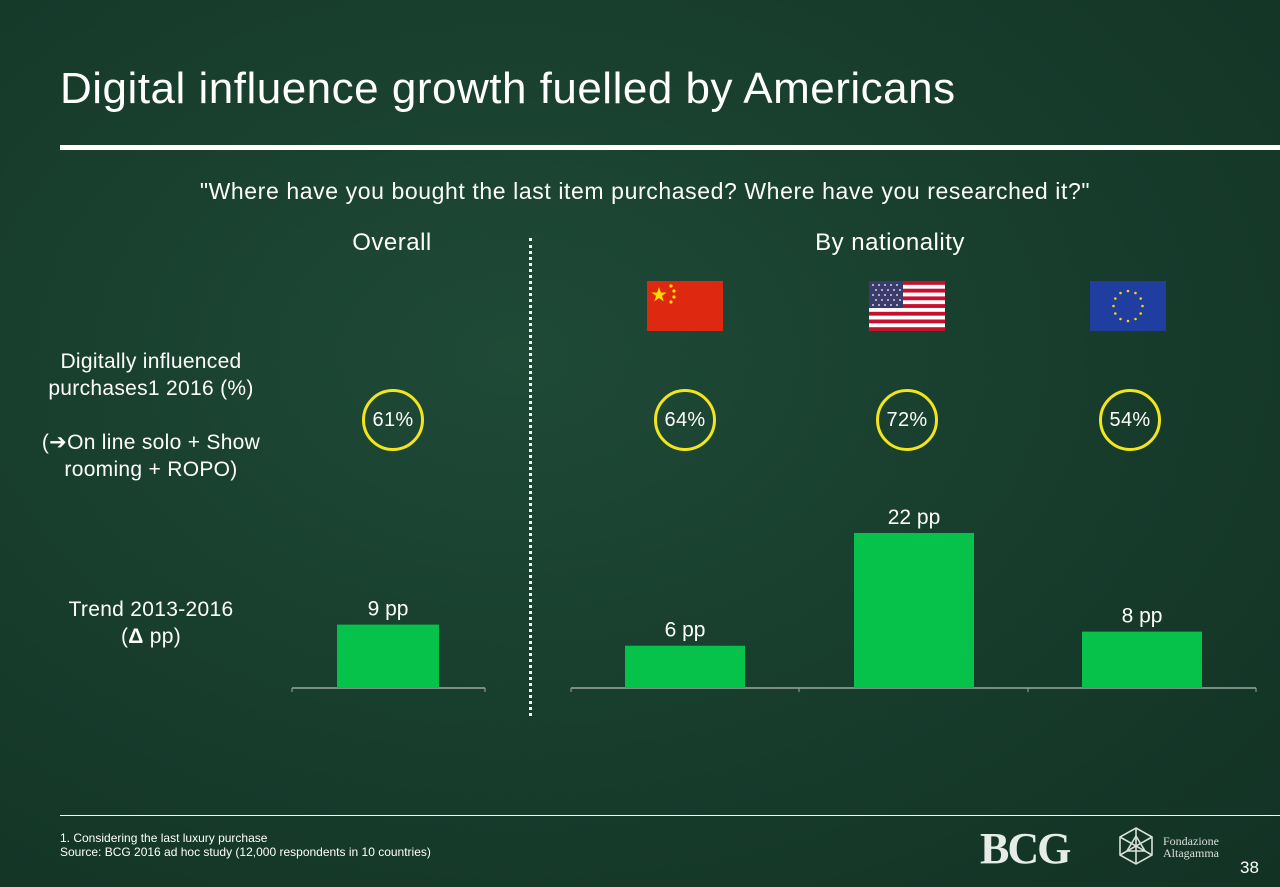 The height and width of the screenshot is (887, 1280). Describe the element at coordinates (907, 306) in the screenshot. I see `usa-flag-icon` at that location.